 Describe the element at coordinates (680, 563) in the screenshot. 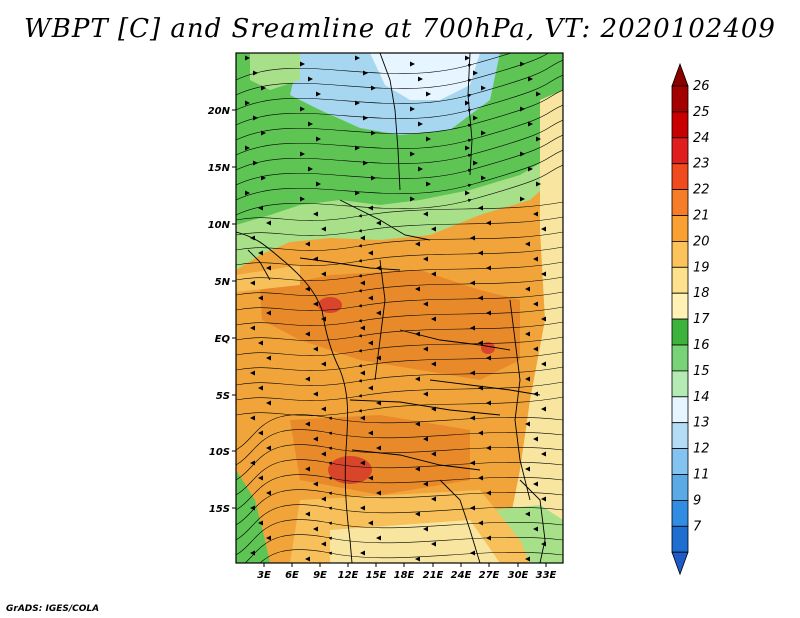

I see `colorbar-bottom-arrow` at that location.